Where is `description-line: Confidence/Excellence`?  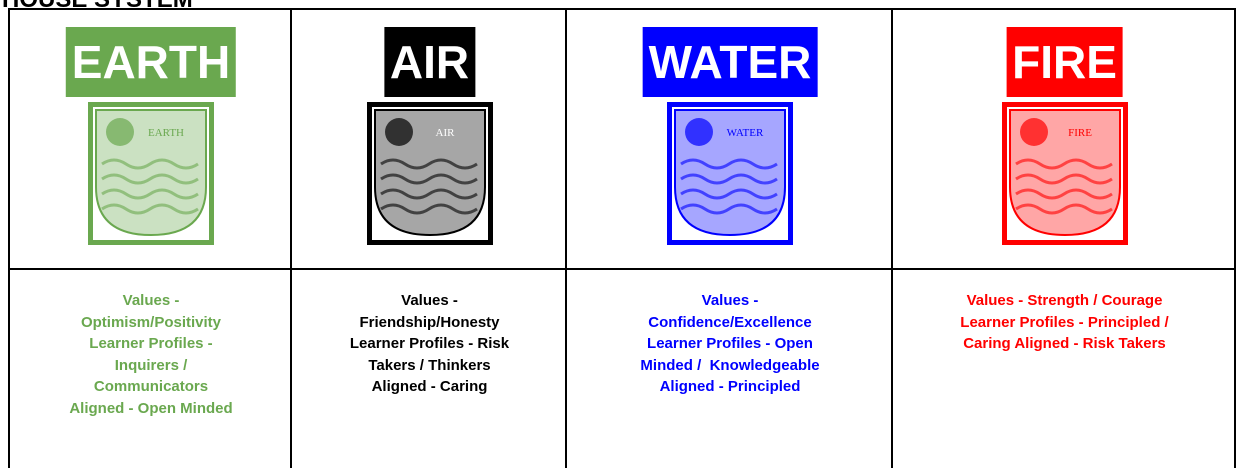 description-line: Confidence/Excellence is located at coordinates (730, 322).